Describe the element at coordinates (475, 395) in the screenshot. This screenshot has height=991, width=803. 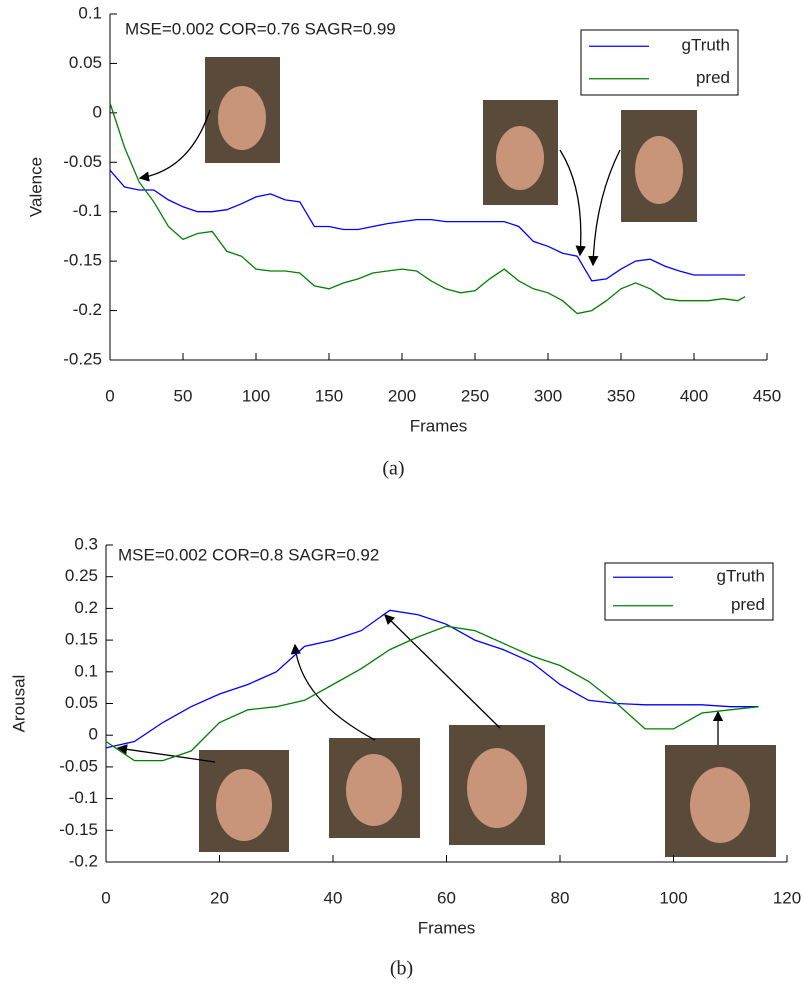
I see `x-tick-label: 250` at that location.